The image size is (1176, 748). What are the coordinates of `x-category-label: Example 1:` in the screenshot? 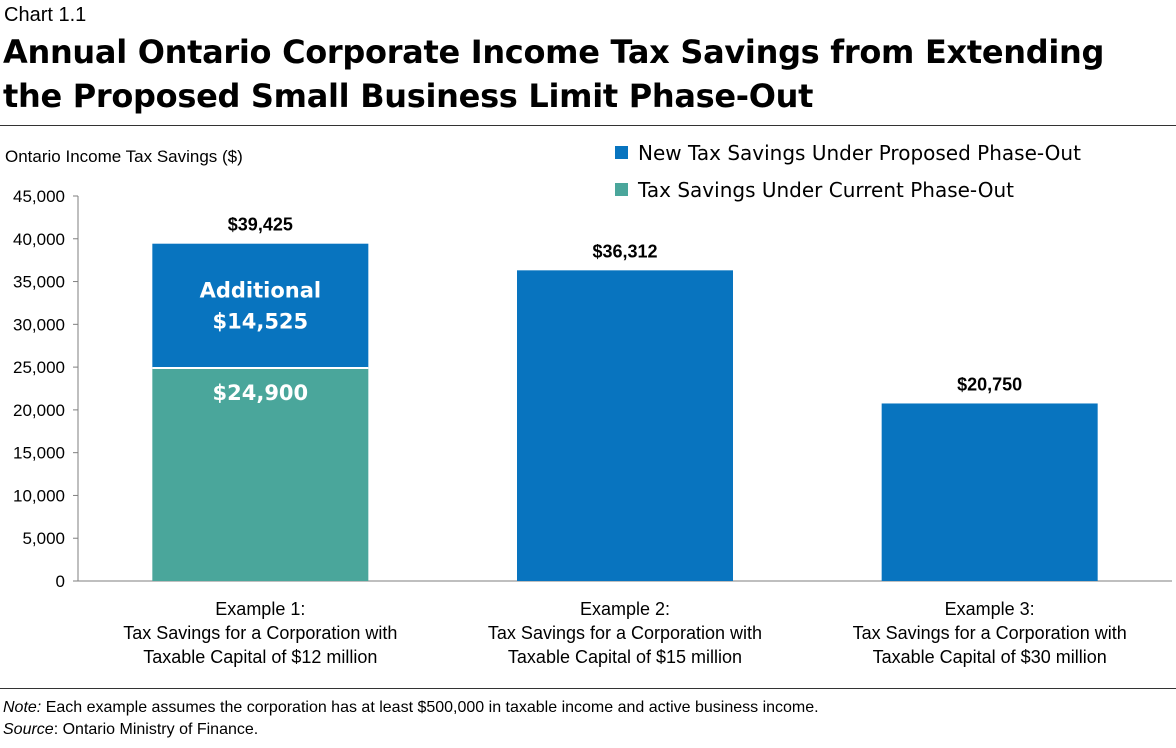 It's located at (260, 609).